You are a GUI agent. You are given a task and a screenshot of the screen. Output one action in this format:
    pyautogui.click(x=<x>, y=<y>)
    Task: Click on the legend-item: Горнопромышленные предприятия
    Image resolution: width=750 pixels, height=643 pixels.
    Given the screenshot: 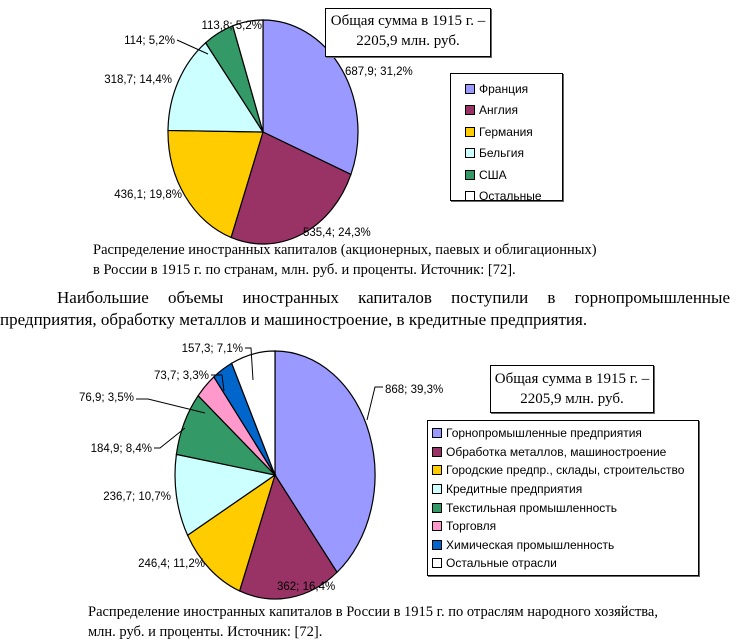 What is the action you would take?
    pyautogui.click(x=565, y=433)
    